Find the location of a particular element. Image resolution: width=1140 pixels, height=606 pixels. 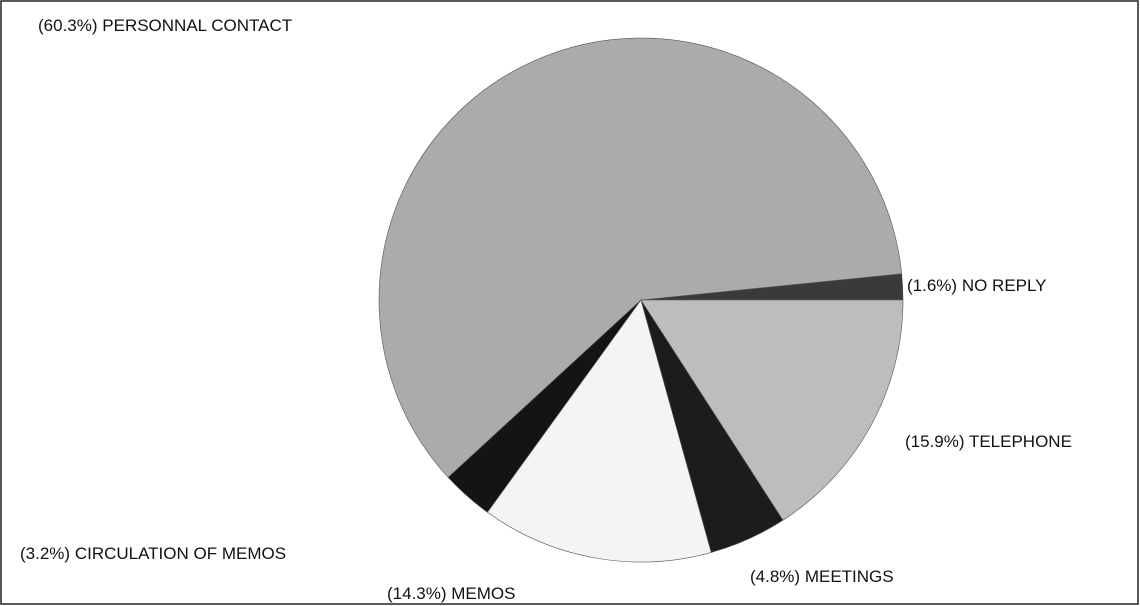

slice-value-label: (14.3%) is located at coordinates (417, 593).